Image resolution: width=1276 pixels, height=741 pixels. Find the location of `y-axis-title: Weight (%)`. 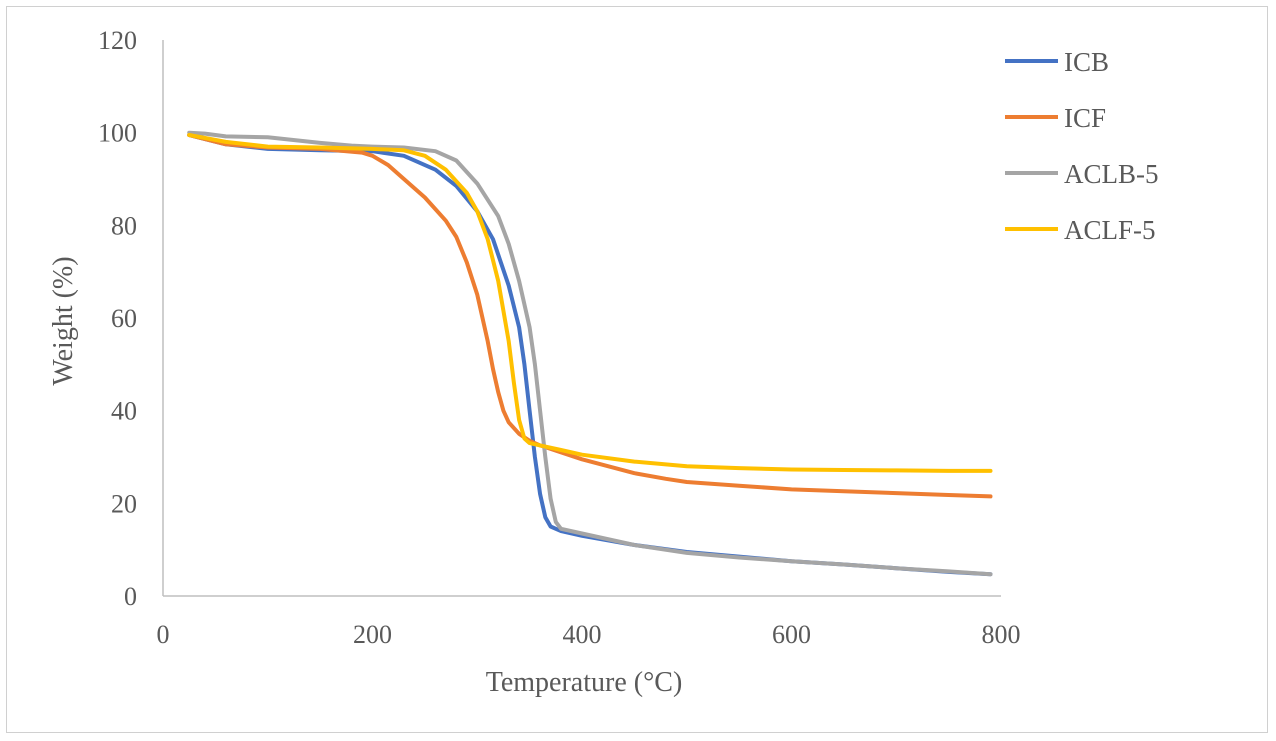

y-axis-title: Weight (%) is located at coordinates (63, 320).